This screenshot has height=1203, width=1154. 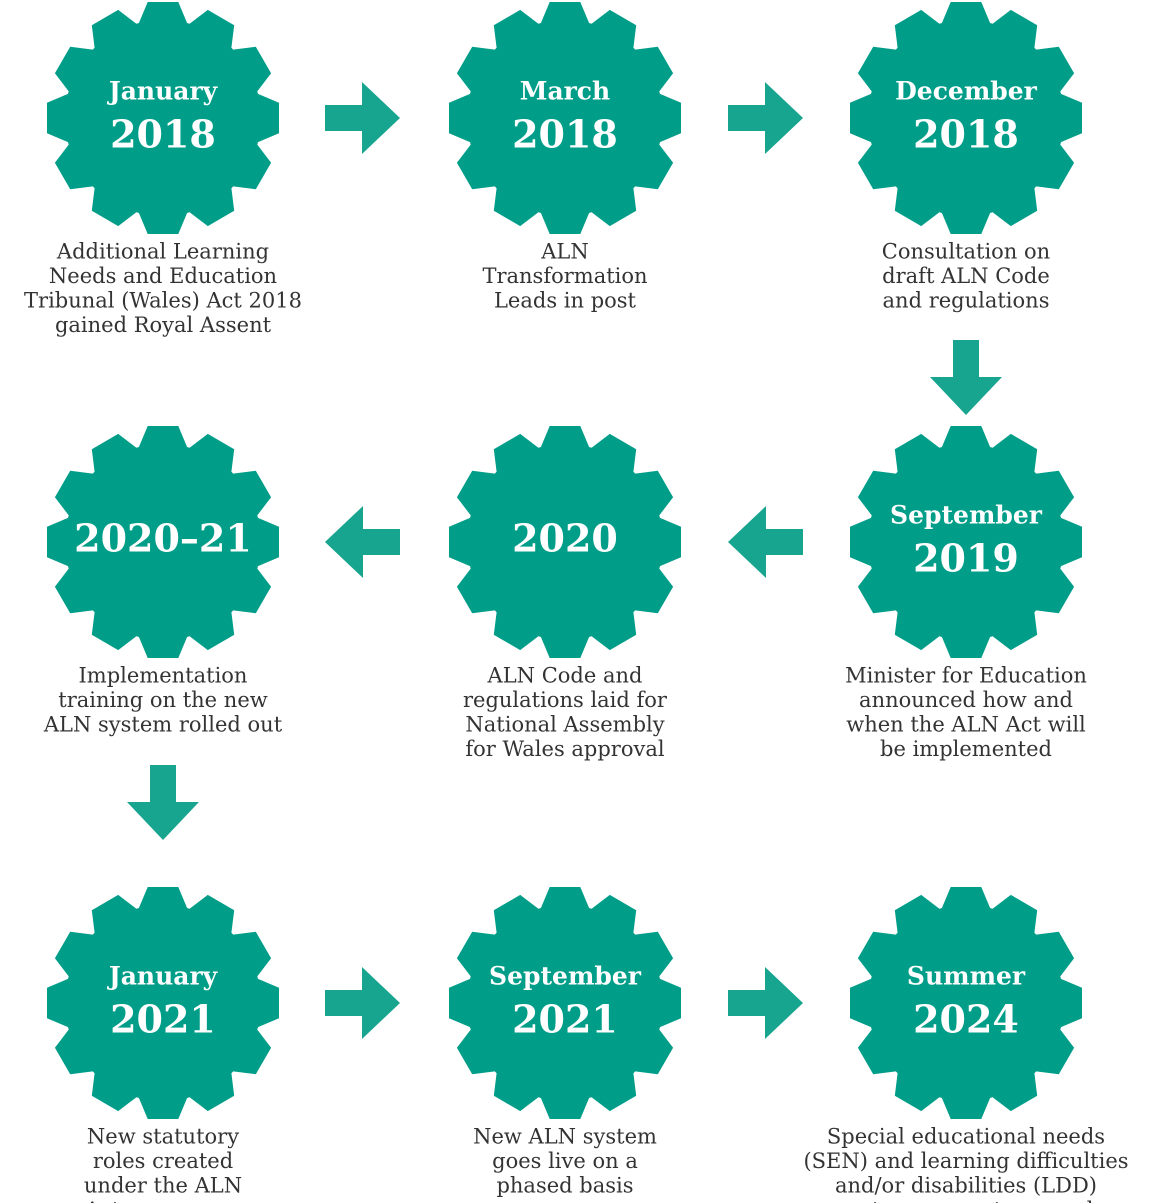 I want to click on description-line: ALN Code and, so click(x=565, y=676).